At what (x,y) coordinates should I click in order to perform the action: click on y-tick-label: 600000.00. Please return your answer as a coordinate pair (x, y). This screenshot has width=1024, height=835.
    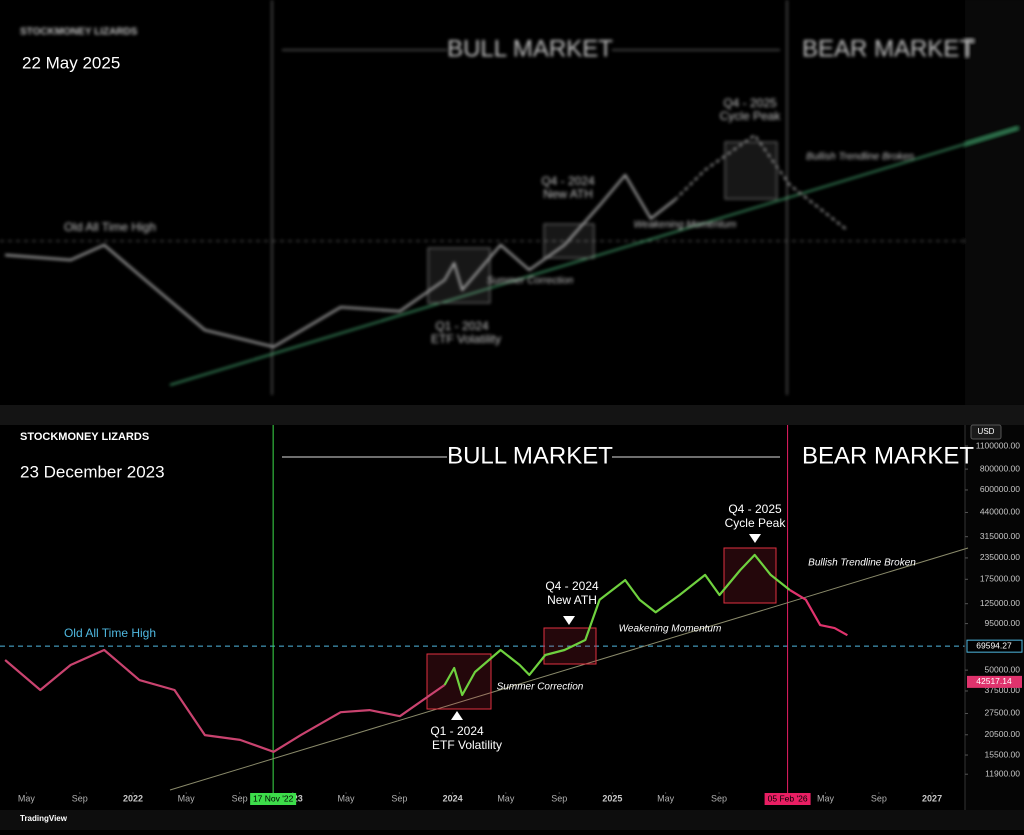
    Looking at the image, I should click on (1000, 489).